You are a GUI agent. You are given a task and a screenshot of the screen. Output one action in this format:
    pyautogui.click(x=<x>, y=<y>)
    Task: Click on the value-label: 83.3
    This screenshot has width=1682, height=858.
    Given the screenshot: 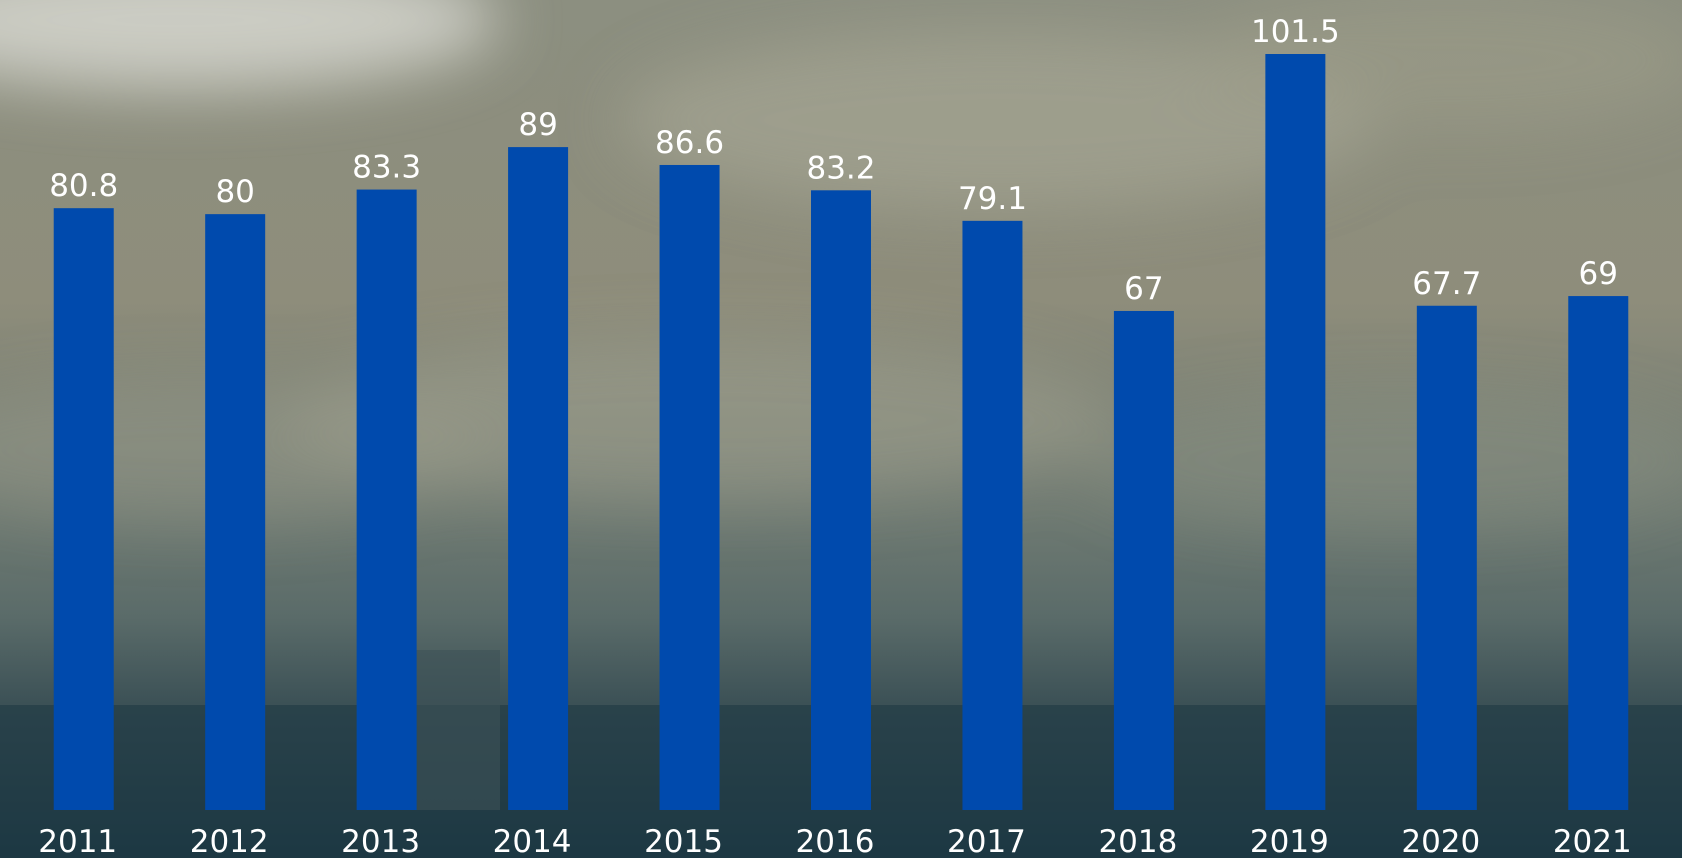 What is the action you would take?
    pyautogui.click(x=386, y=168)
    